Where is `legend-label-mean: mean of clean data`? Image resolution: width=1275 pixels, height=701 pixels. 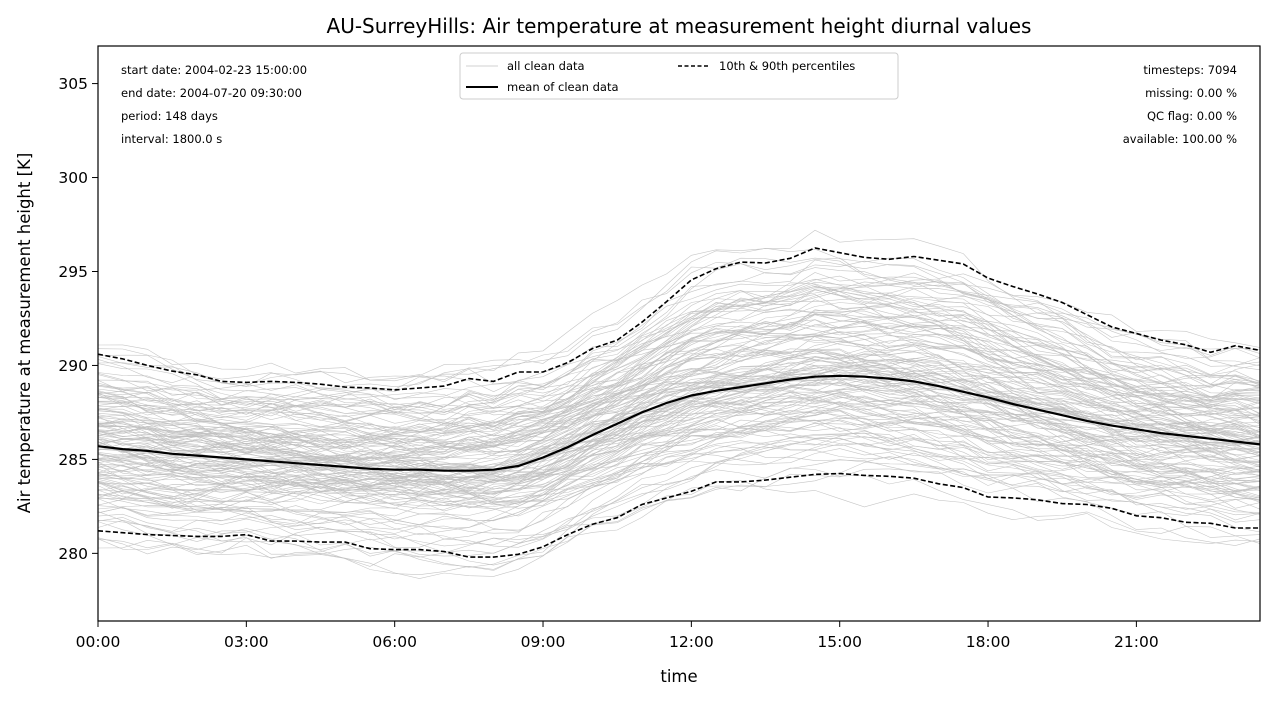 legend-label-mean: mean of clean data is located at coordinates (563, 87).